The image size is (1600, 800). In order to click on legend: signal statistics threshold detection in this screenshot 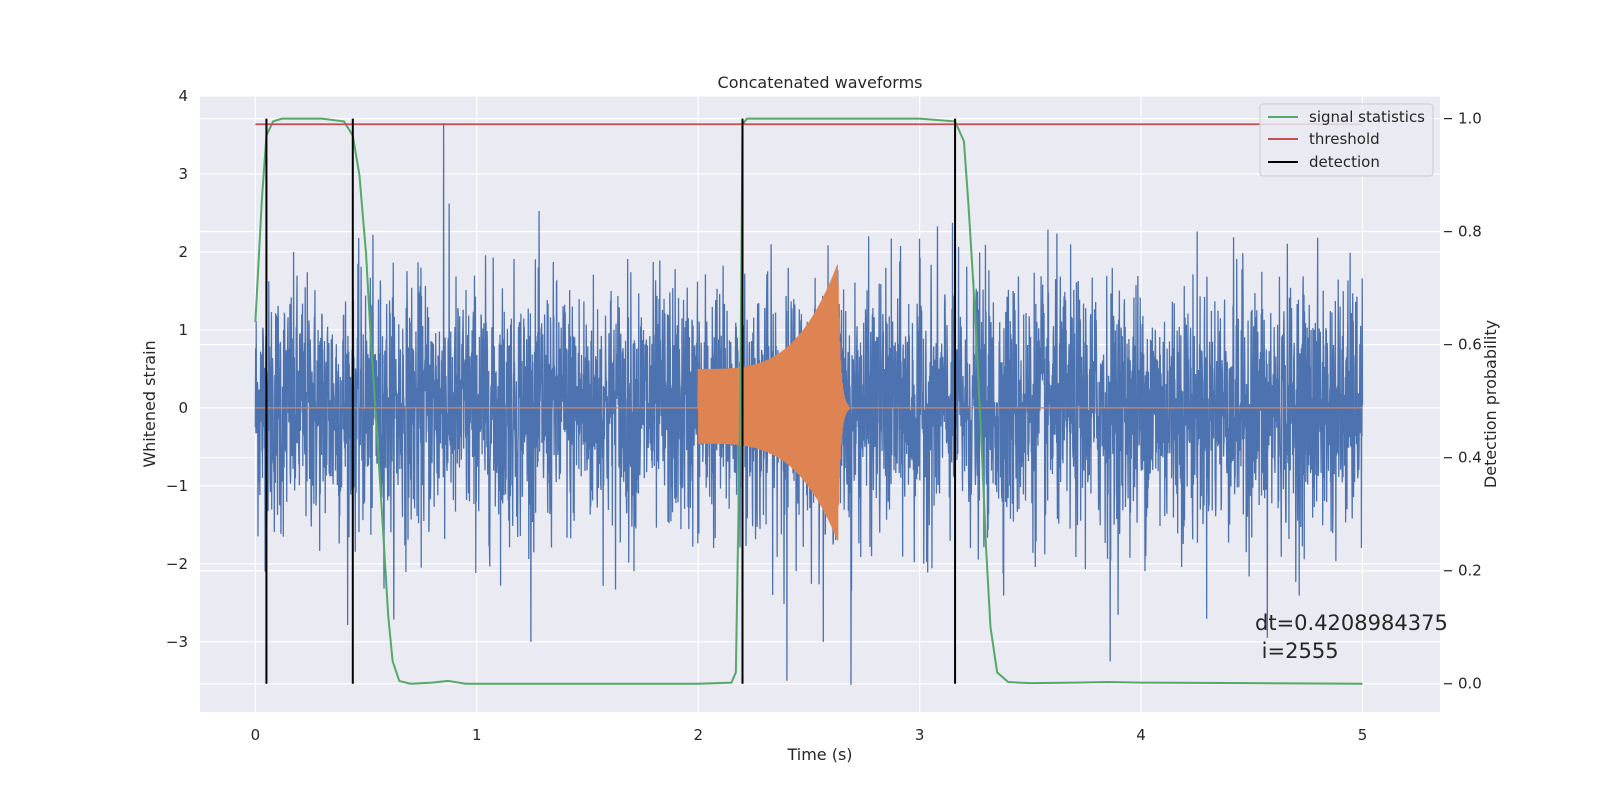, I will do `click(1346, 140)`.